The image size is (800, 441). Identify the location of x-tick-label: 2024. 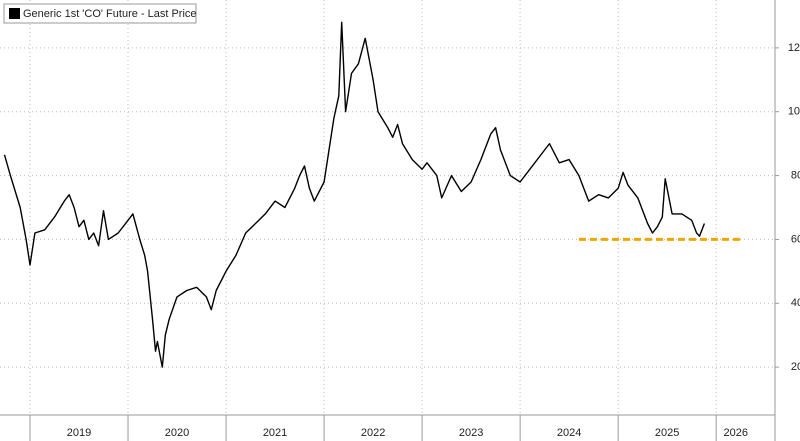
(569, 433).